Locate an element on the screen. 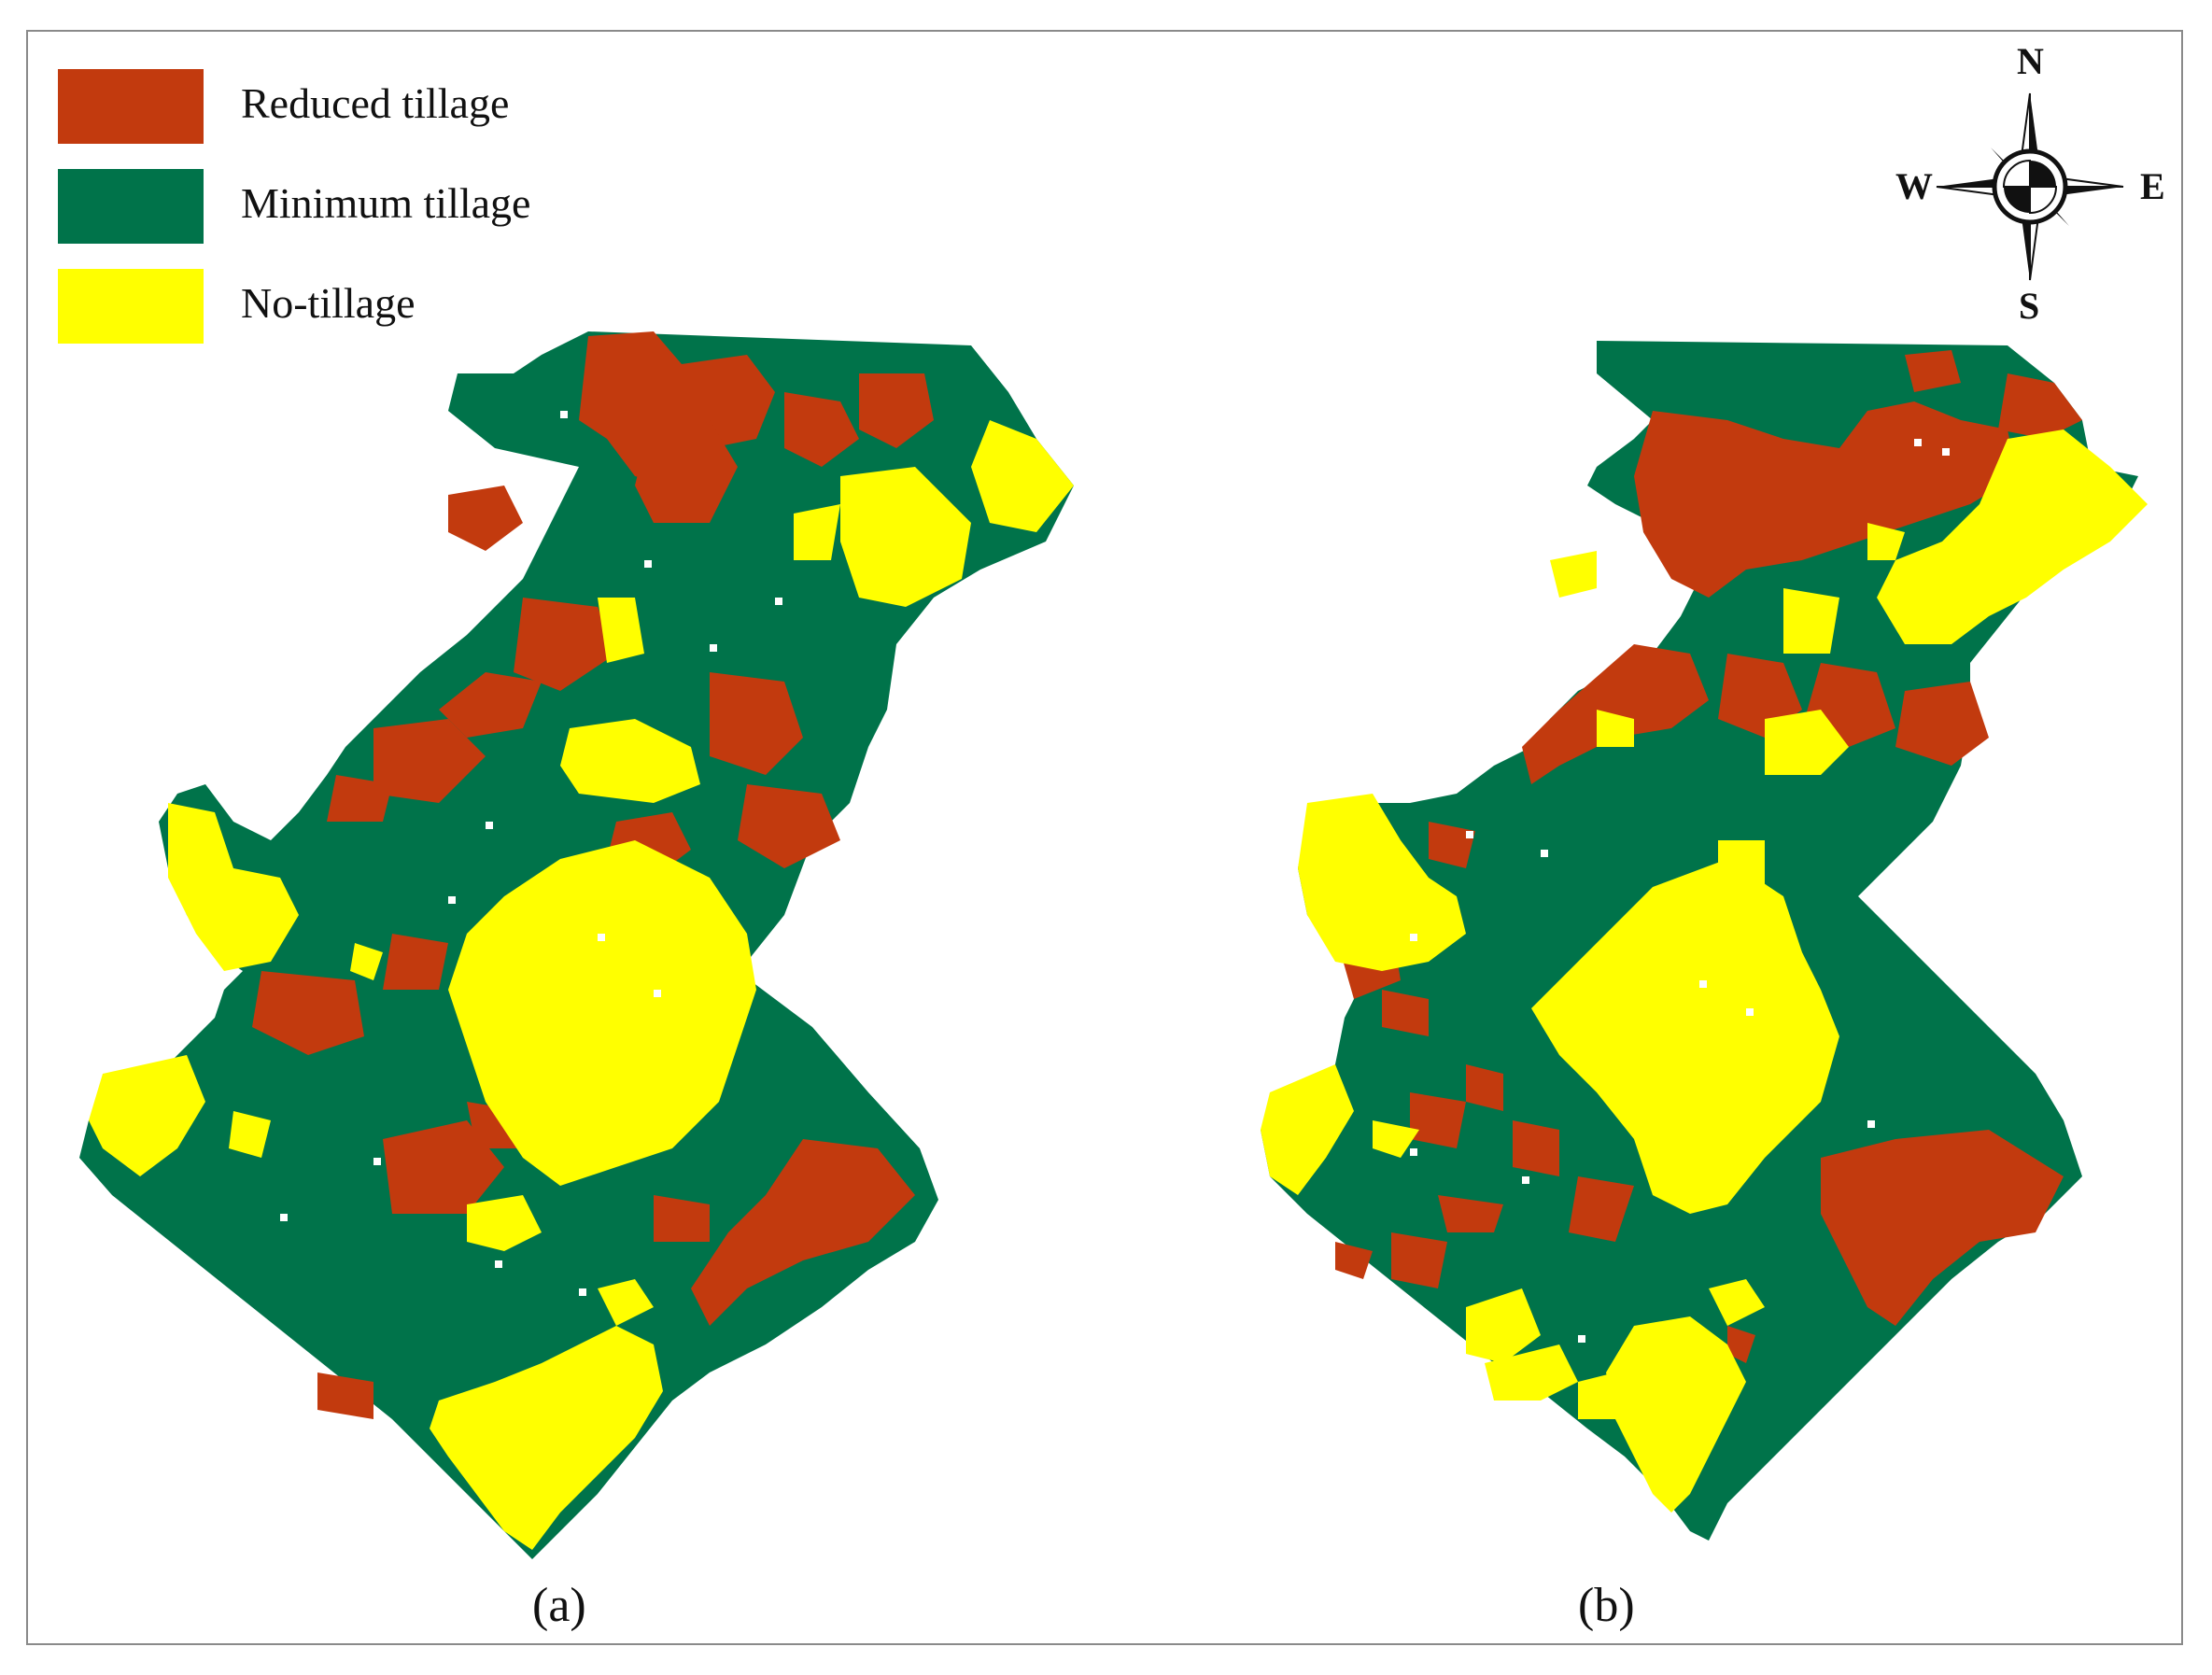  legend-label-minimum-tillage: Minimum tillage is located at coordinates (386, 203).